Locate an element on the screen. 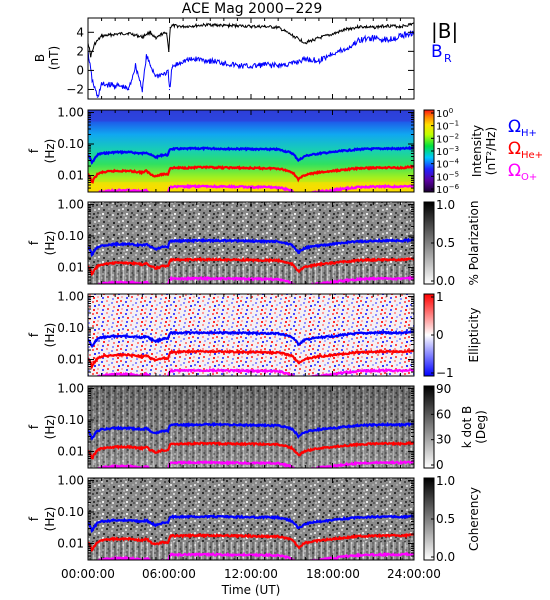 The image size is (550, 600). panel-intensity is located at coordinates (251, 151).